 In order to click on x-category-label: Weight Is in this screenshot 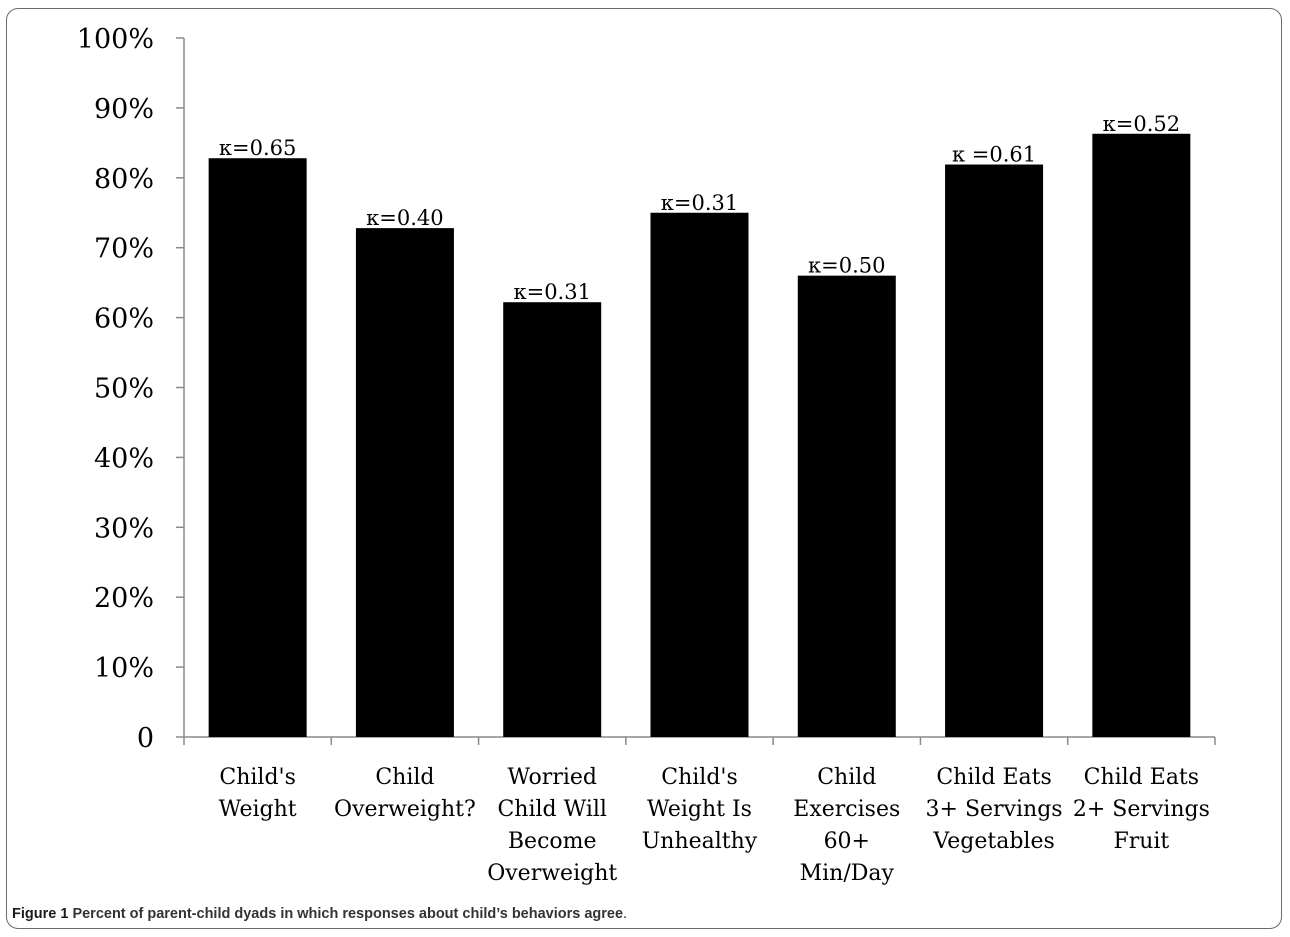, I will do `click(699, 809)`.